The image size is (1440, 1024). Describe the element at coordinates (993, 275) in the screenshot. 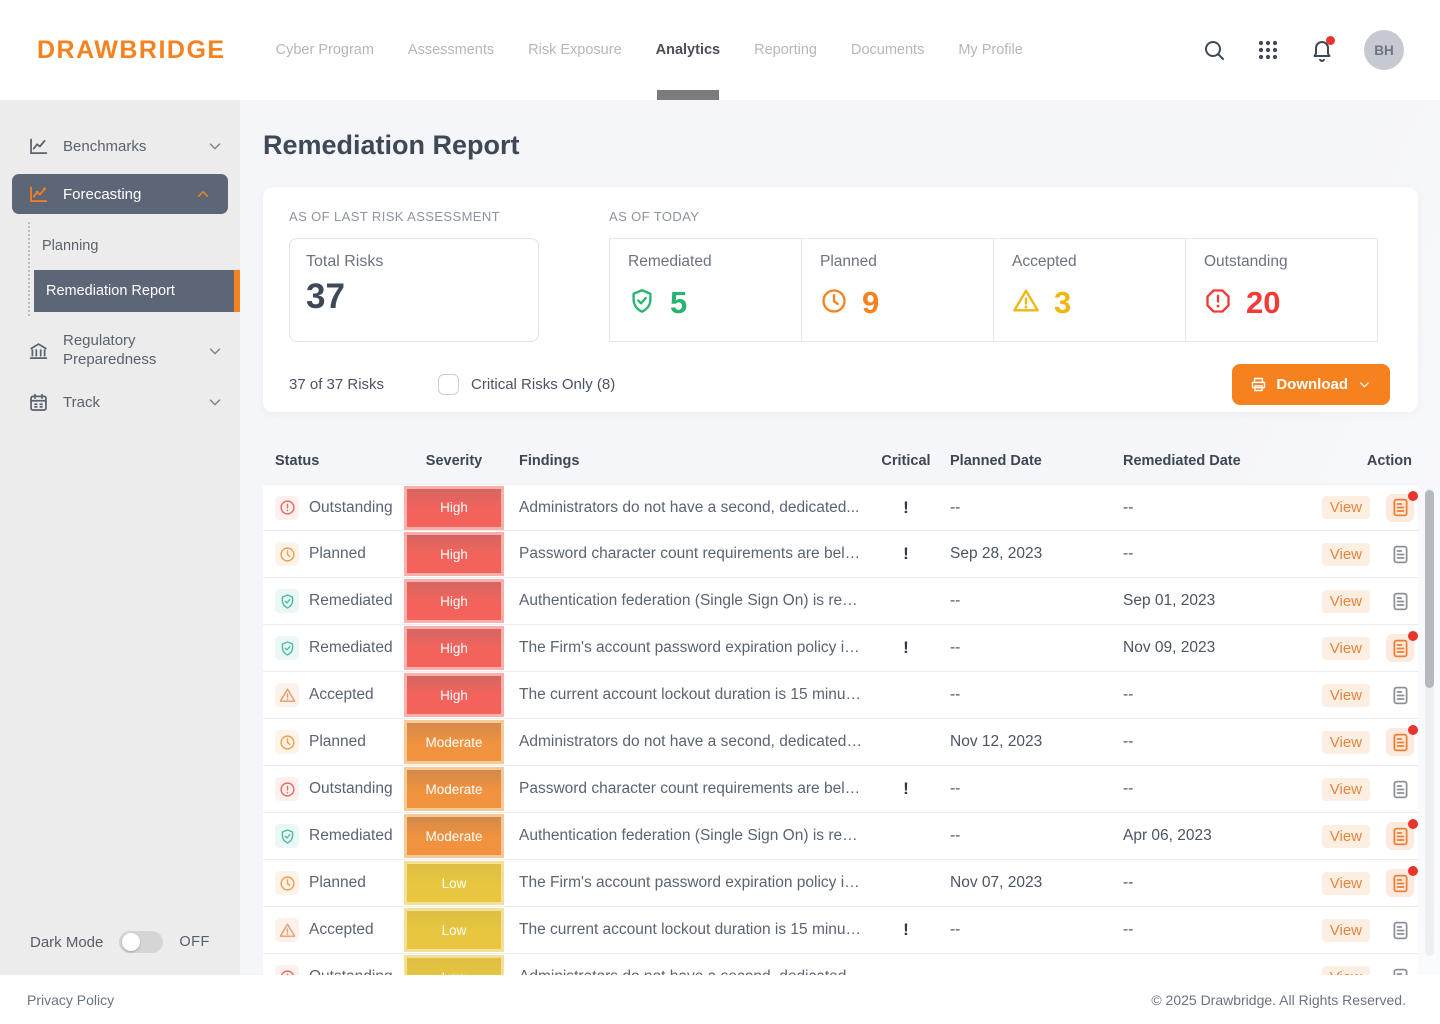

I see `today-section: AS OF TODAY Remediated 5 Planned 9` at that location.